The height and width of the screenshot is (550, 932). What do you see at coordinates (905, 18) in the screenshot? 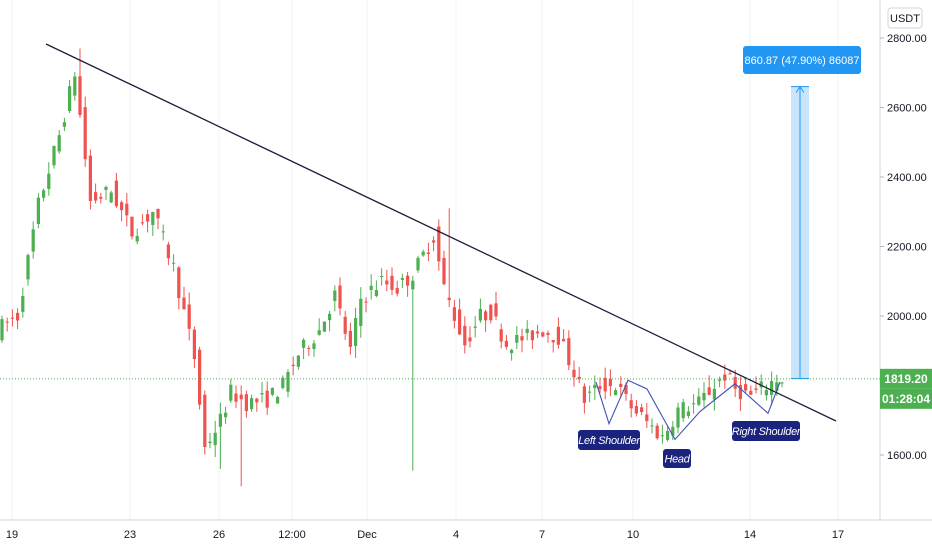
I see `currency-label: USDT` at bounding box center [905, 18].